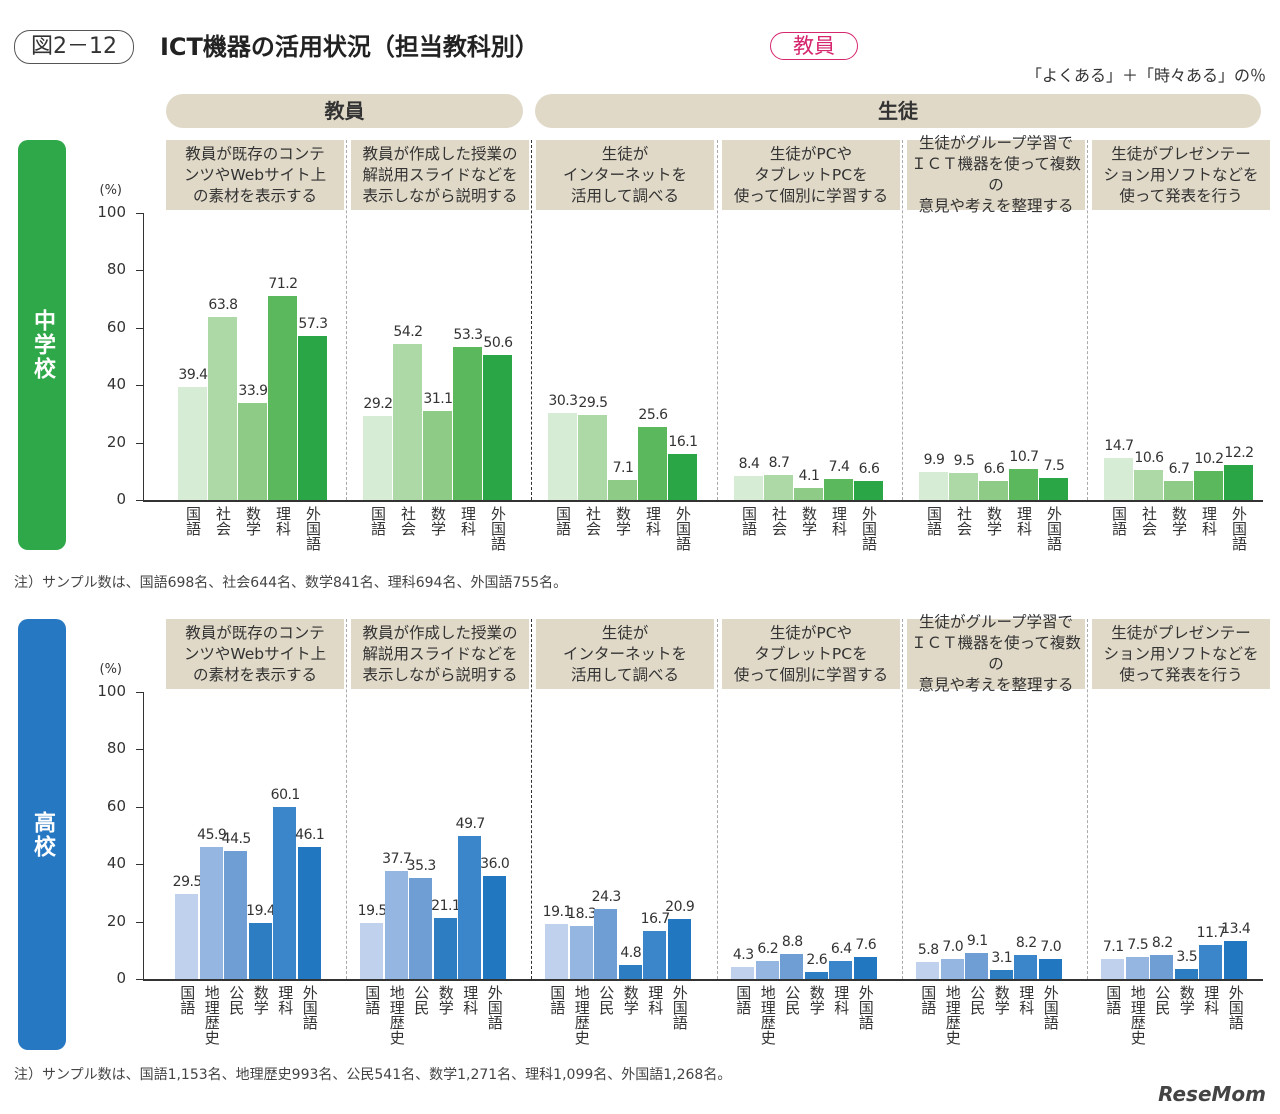 The width and height of the screenshot is (1280, 1114). Describe the element at coordinates (977, 940) in the screenshot. I see `data-label: 9.1` at that location.